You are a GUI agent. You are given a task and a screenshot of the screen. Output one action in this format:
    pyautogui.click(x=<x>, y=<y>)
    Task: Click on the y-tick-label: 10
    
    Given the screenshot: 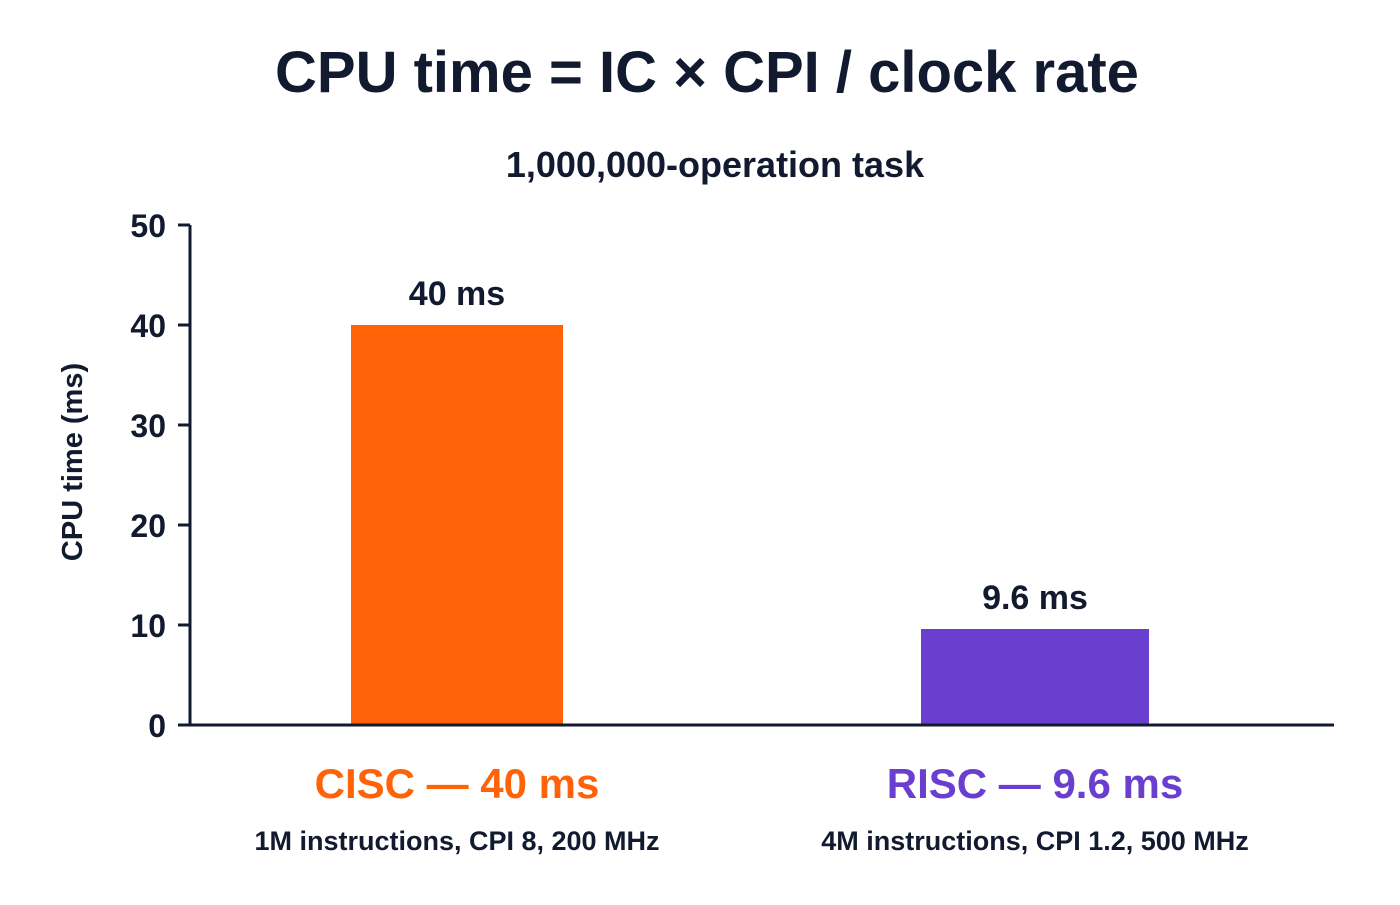 What is the action you would take?
    pyautogui.click(x=148, y=626)
    